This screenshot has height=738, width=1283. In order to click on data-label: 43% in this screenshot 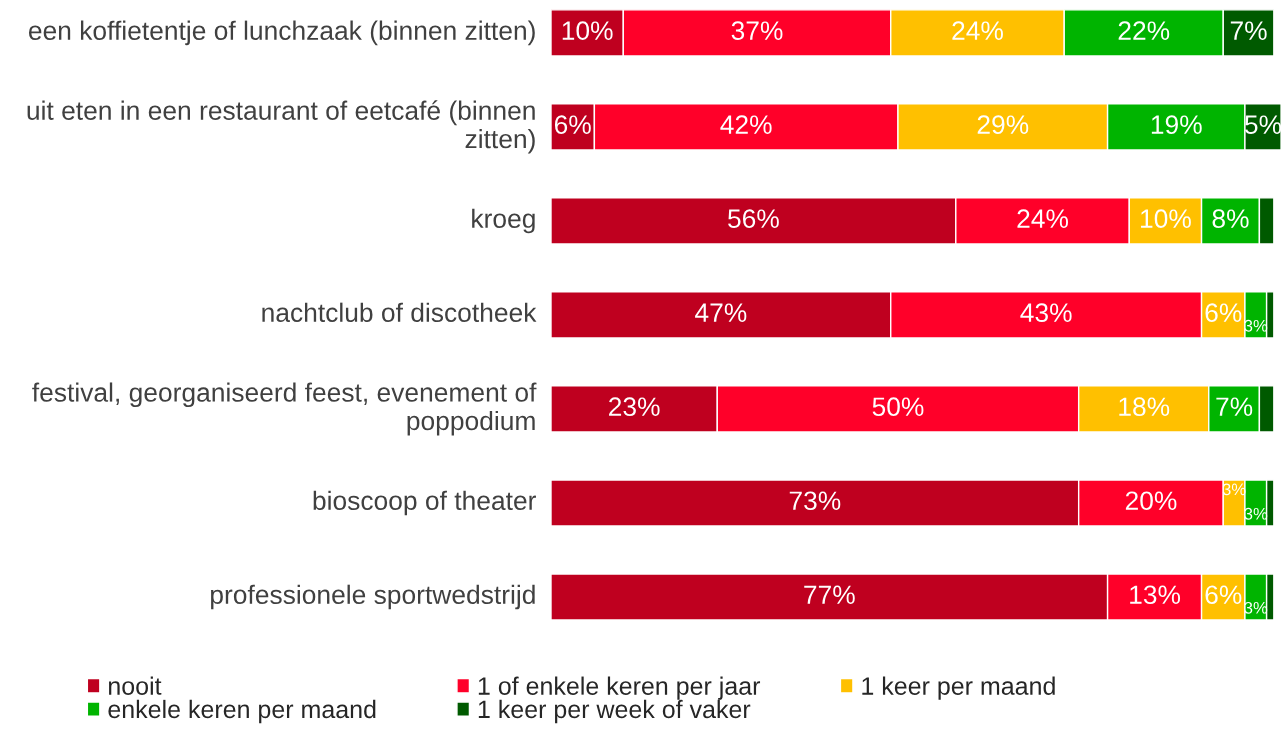, I will do `click(1046, 313)`.